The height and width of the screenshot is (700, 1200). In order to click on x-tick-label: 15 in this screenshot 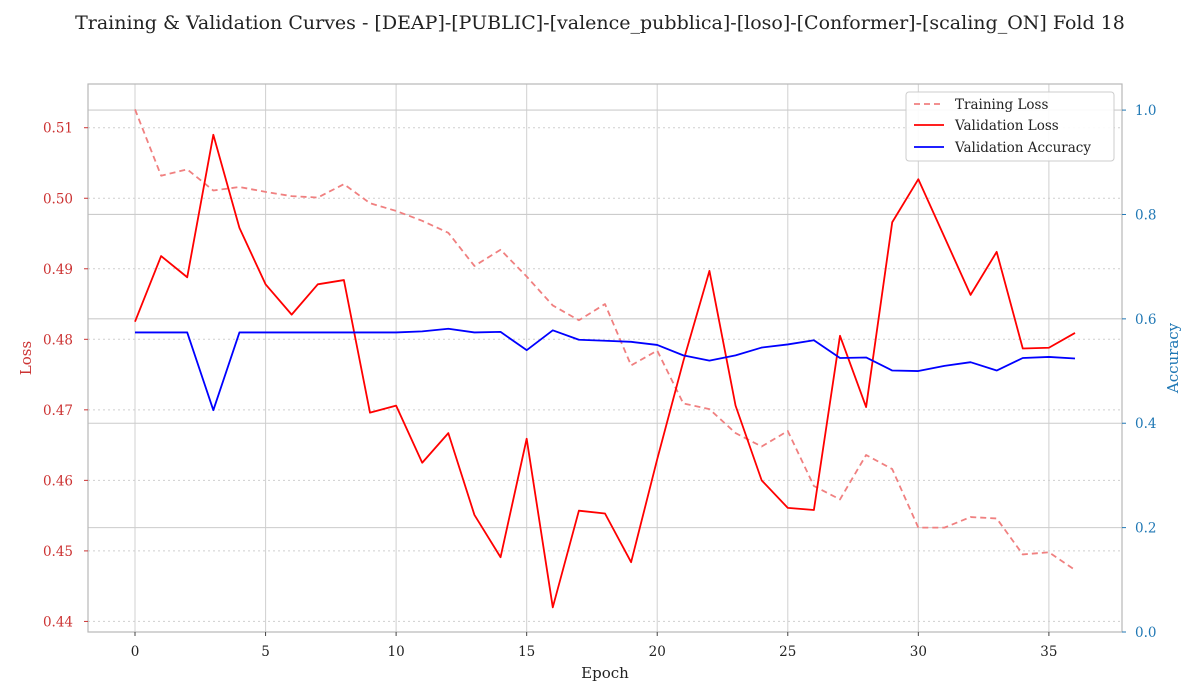, I will do `click(526, 652)`.